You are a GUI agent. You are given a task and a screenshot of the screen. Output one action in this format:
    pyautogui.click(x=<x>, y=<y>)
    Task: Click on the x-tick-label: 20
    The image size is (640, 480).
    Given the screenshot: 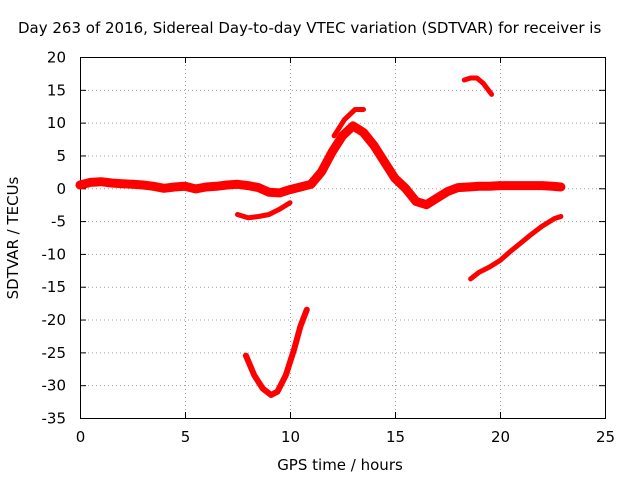 What is the action you would take?
    pyautogui.click(x=500, y=437)
    